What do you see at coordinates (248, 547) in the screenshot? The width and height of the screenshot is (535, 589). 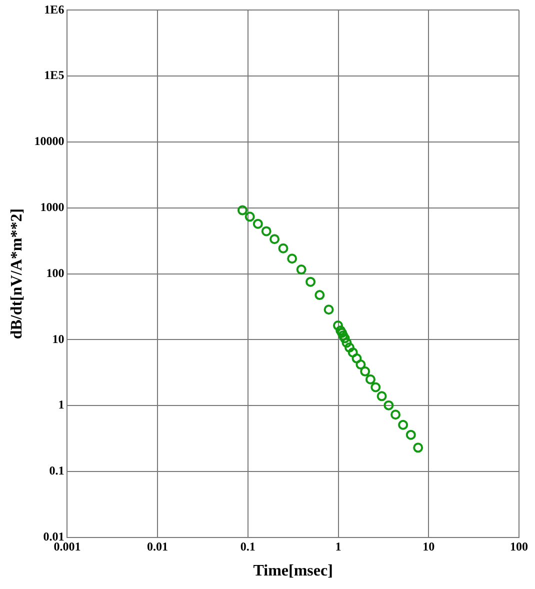 I see `x-tick-label: 0.1` at bounding box center [248, 547].